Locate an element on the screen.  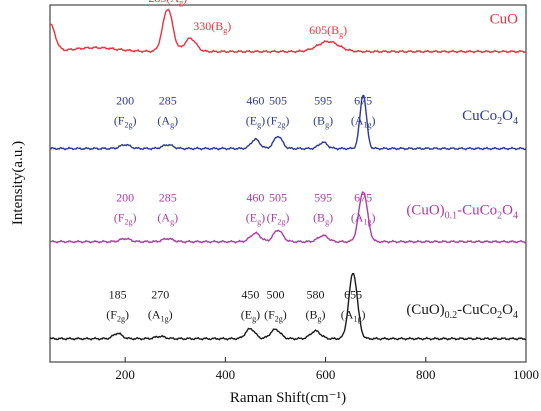
series-label: (CuO)0.1-CuCo2O4 is located at coordinates (462, 212).